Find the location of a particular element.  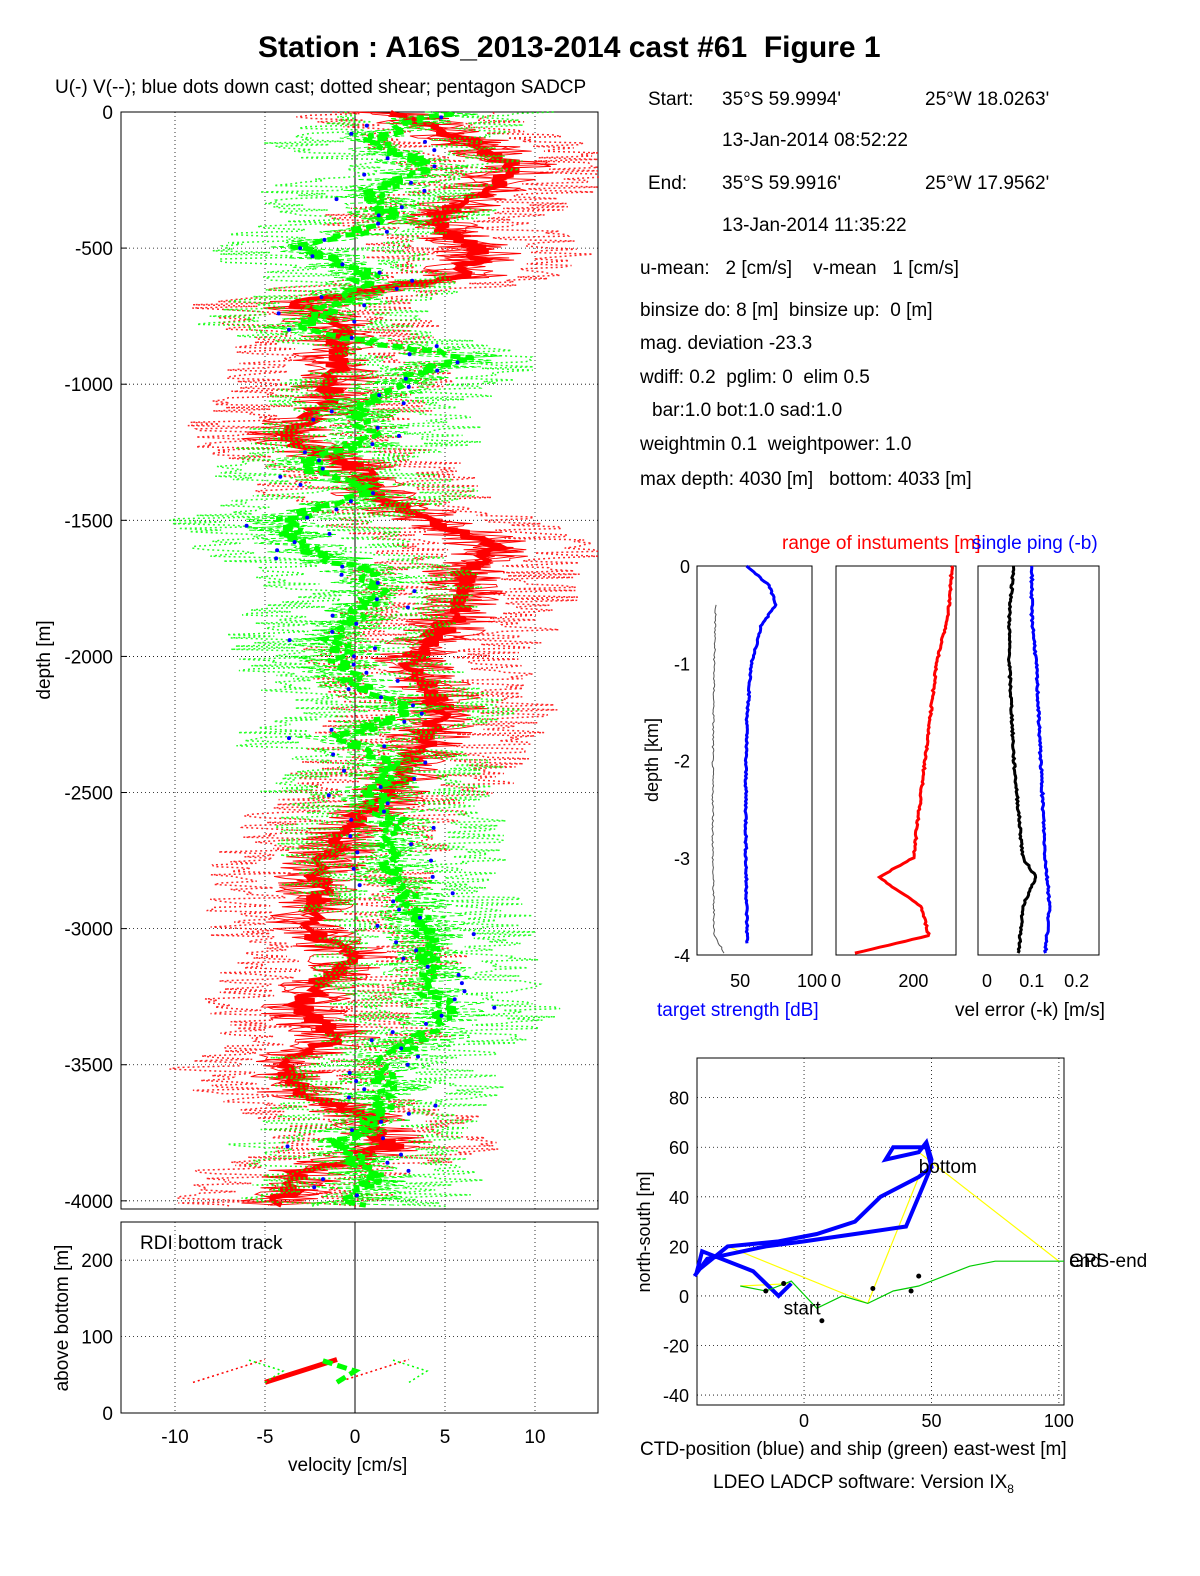

range-xtick-label: 200 is located at coordinates (913, 981).